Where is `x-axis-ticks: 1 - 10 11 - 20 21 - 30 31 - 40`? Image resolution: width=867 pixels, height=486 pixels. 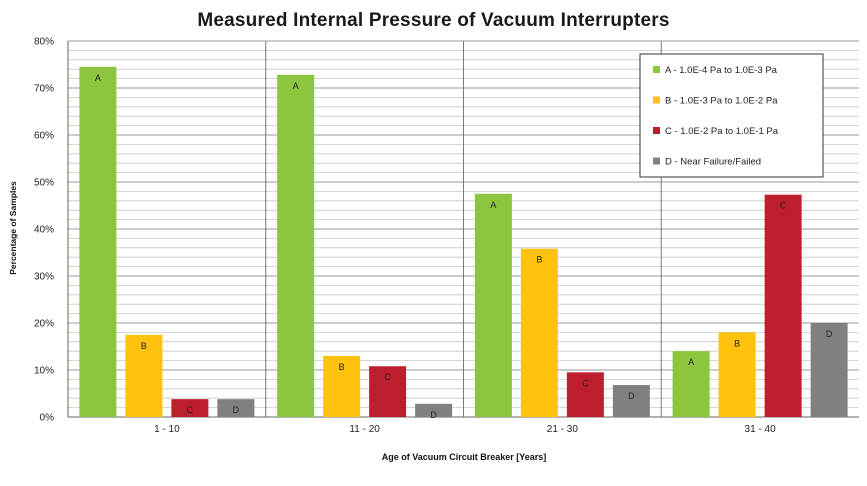 x-axis-ticks: 1 - 10 11 - 20 21 - 30 31 - 40 is located at coordinates (465, 429).